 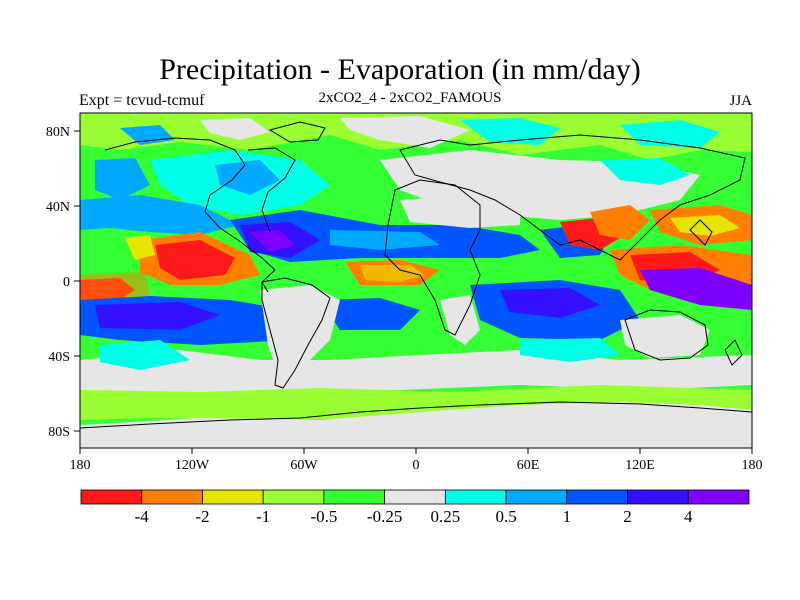 I want to click on lat-tick-label: 80S, so click(x=59, y=432).